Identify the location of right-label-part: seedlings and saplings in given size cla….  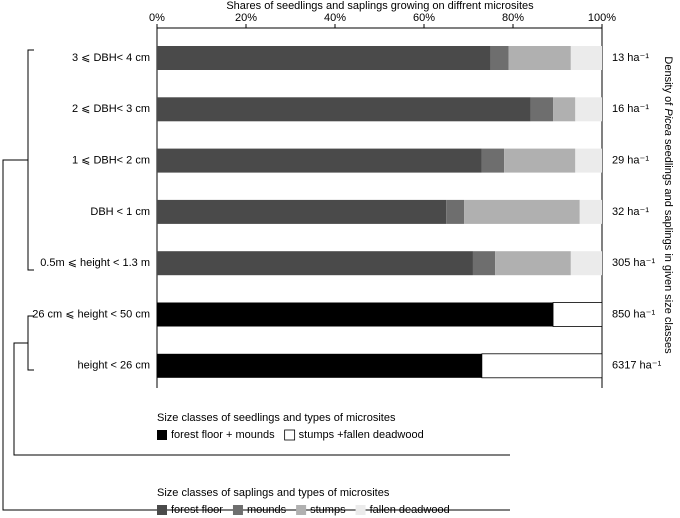
(668, 245).